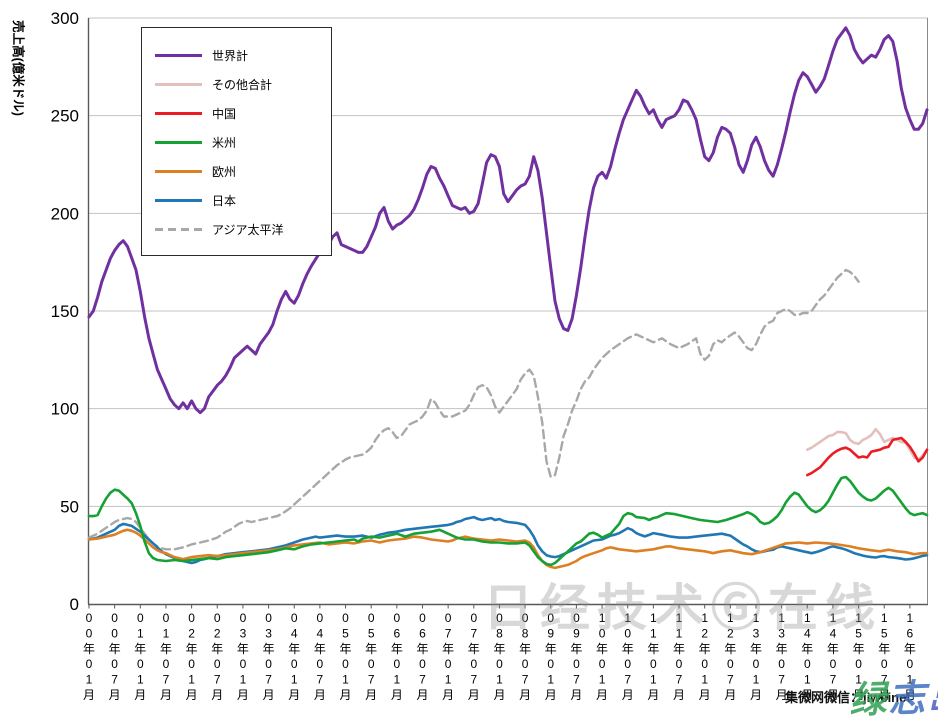  What do you see at coordinates (248, 230) in the screenshot?
I see `legend-label-asia_pacific: アジア太平洋` at bounding box center [248, 230].